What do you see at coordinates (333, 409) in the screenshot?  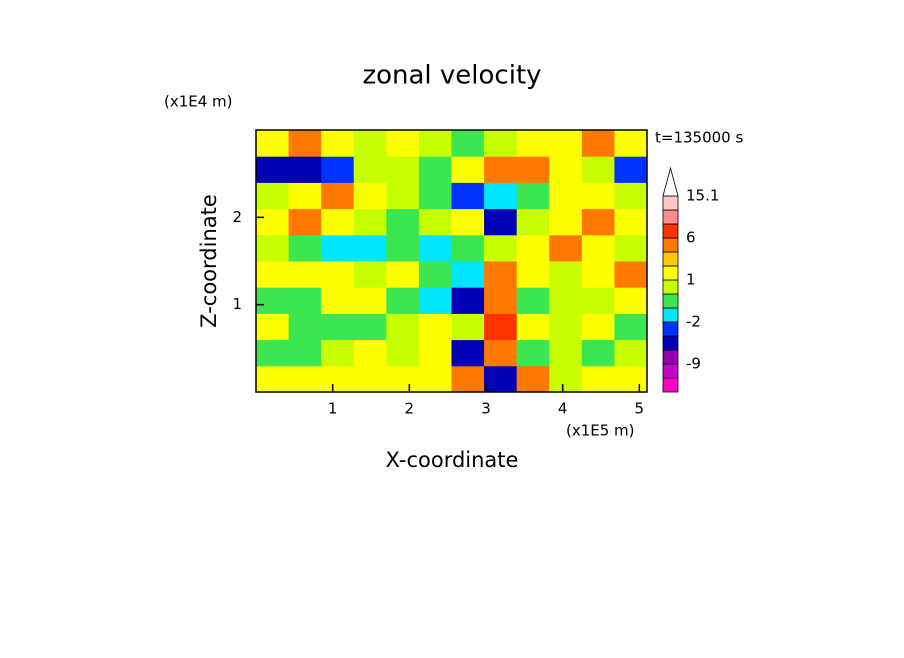 I see `x-tick-label: 1` at bounding box center [333, 409].